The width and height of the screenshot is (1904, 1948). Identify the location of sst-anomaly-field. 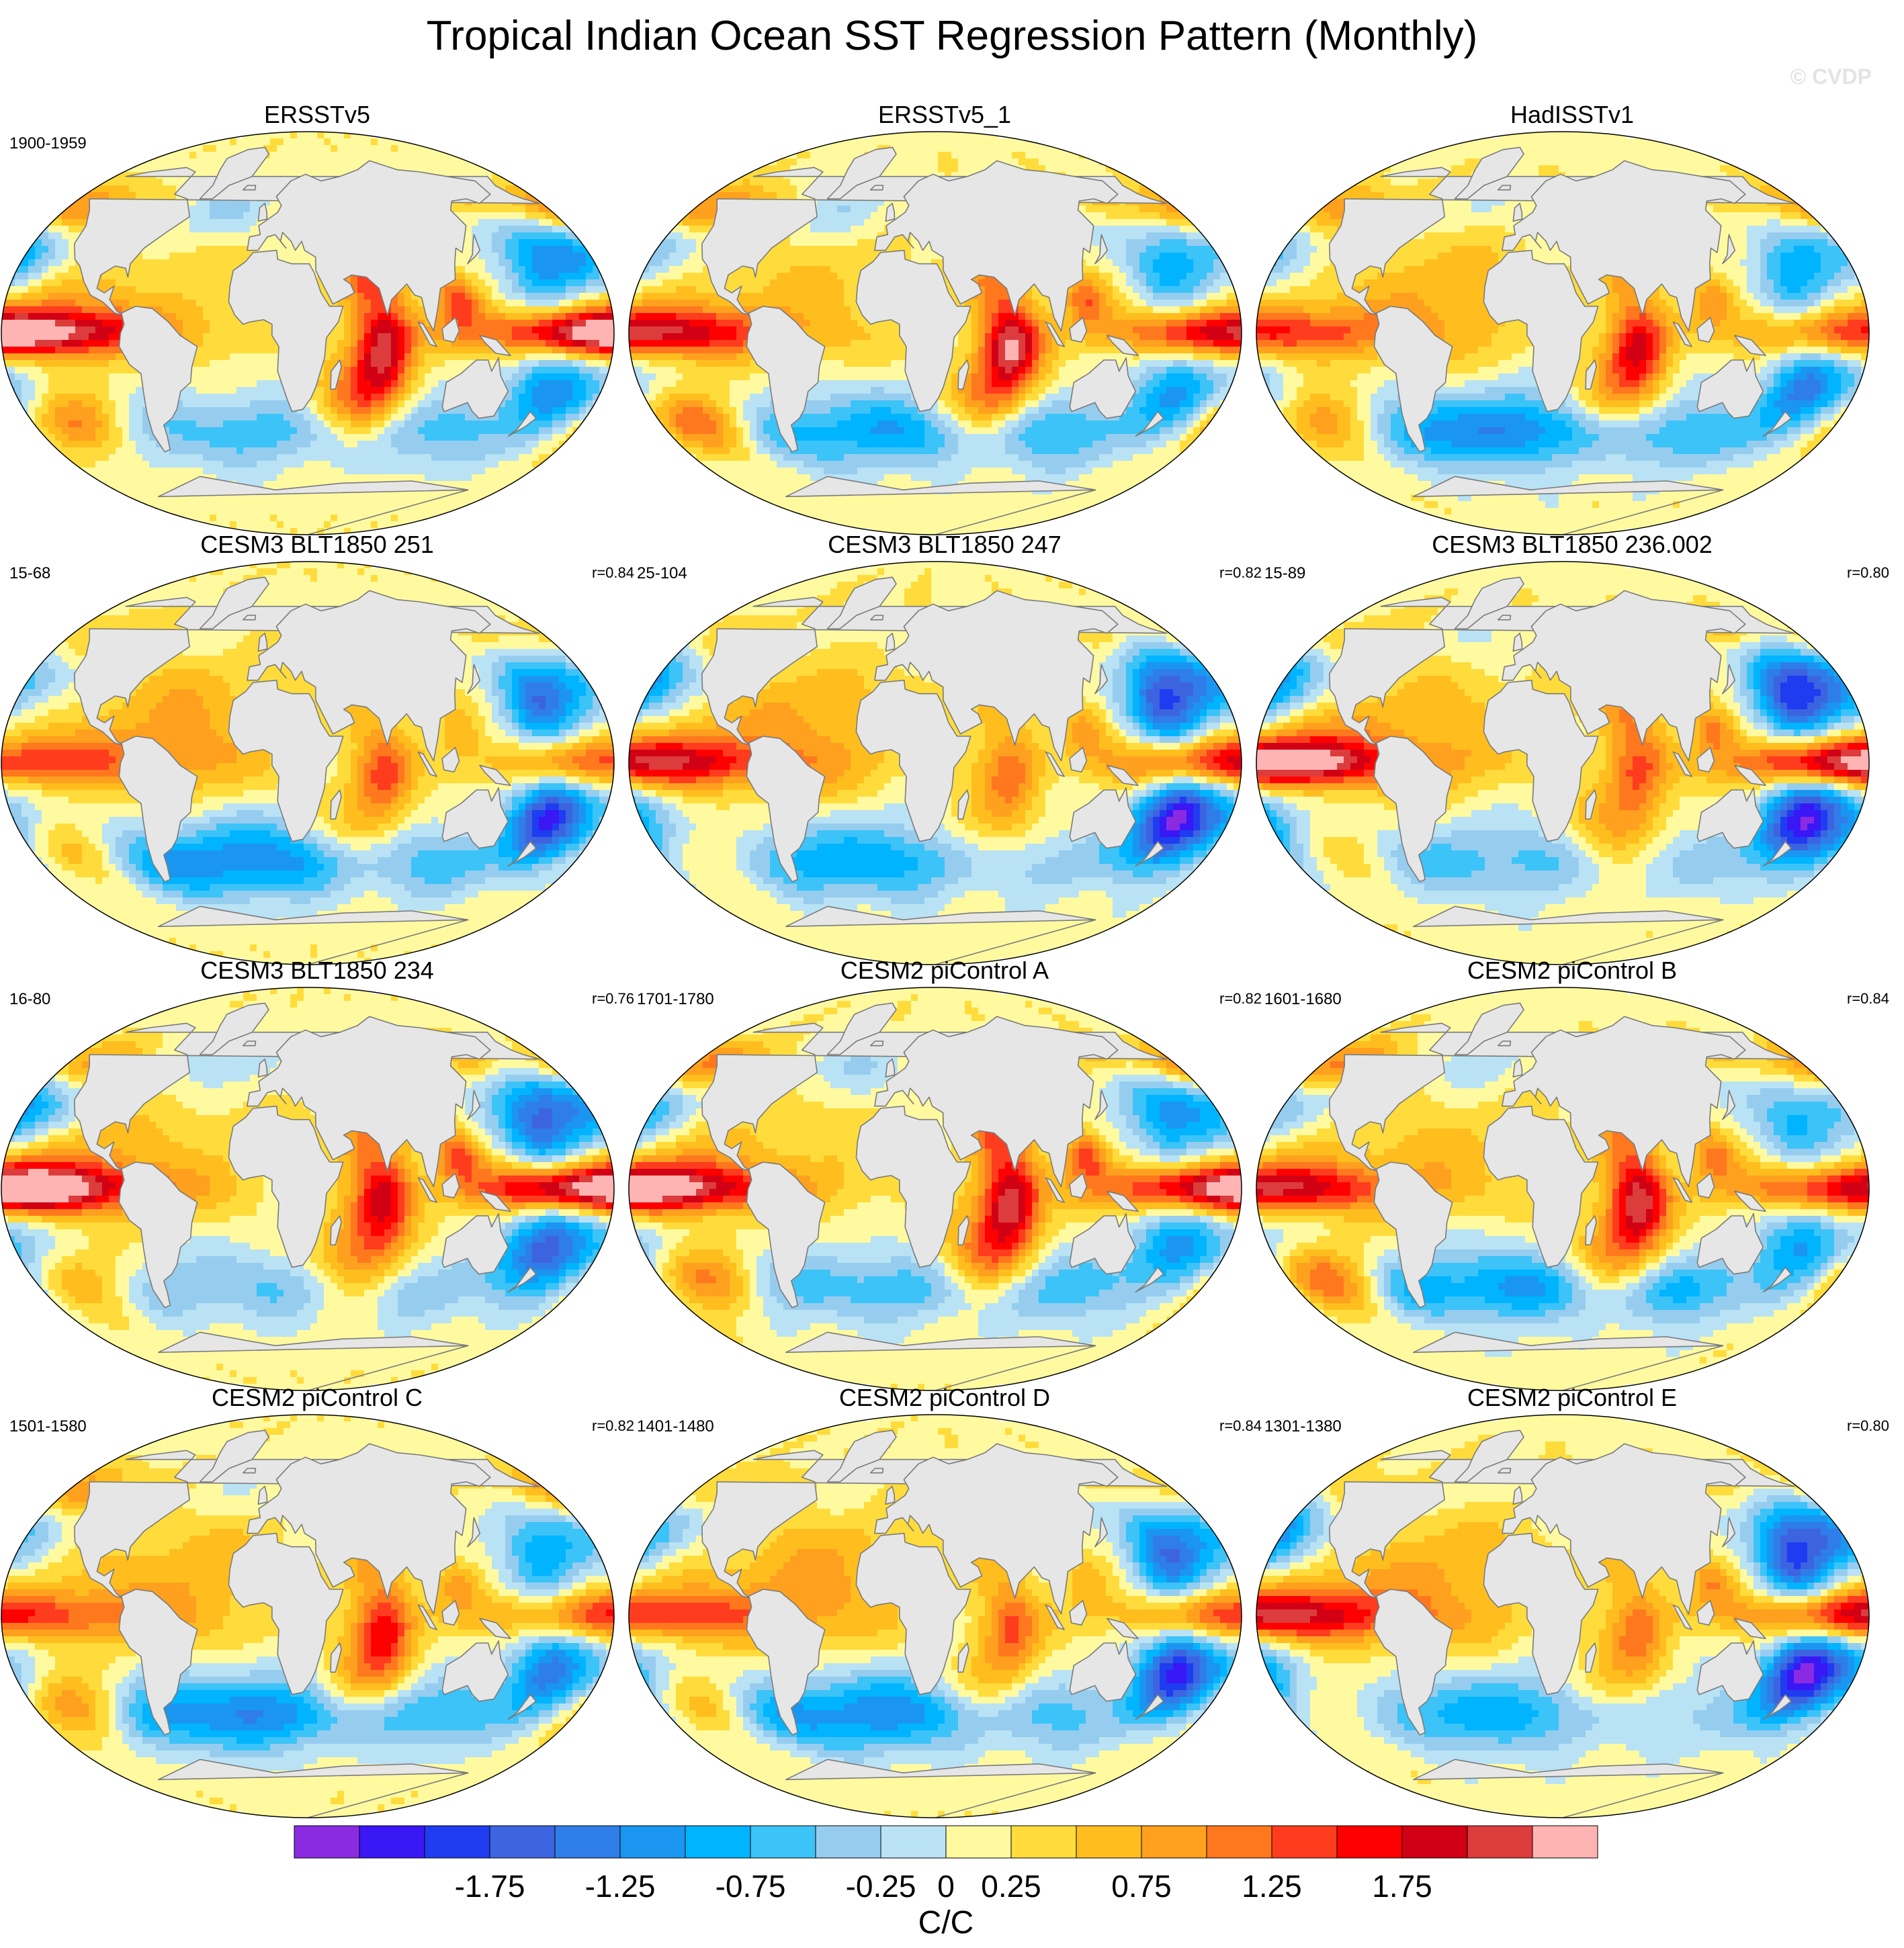
(1563, 763).